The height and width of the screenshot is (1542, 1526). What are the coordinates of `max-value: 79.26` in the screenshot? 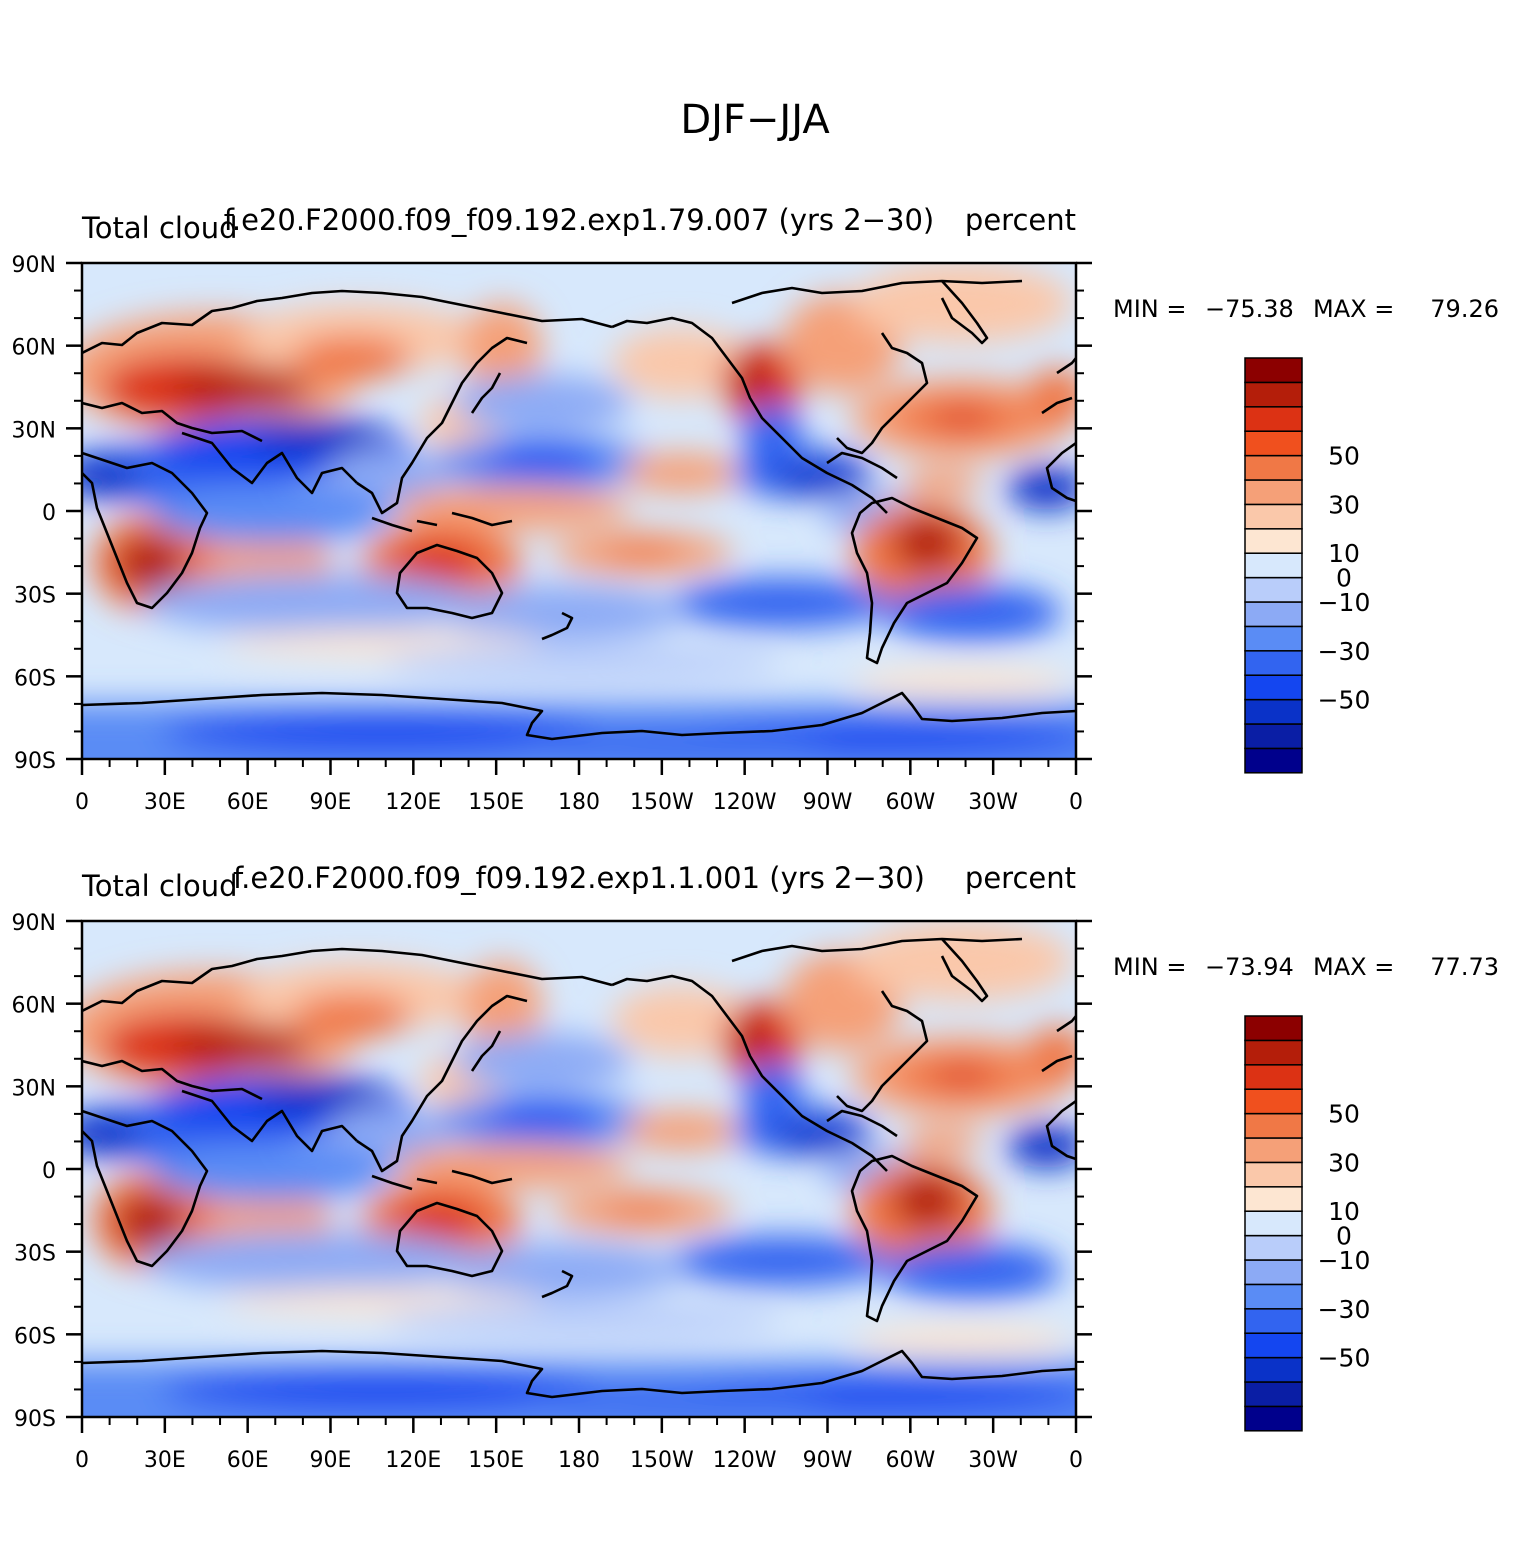 It's located at (1464, 309).